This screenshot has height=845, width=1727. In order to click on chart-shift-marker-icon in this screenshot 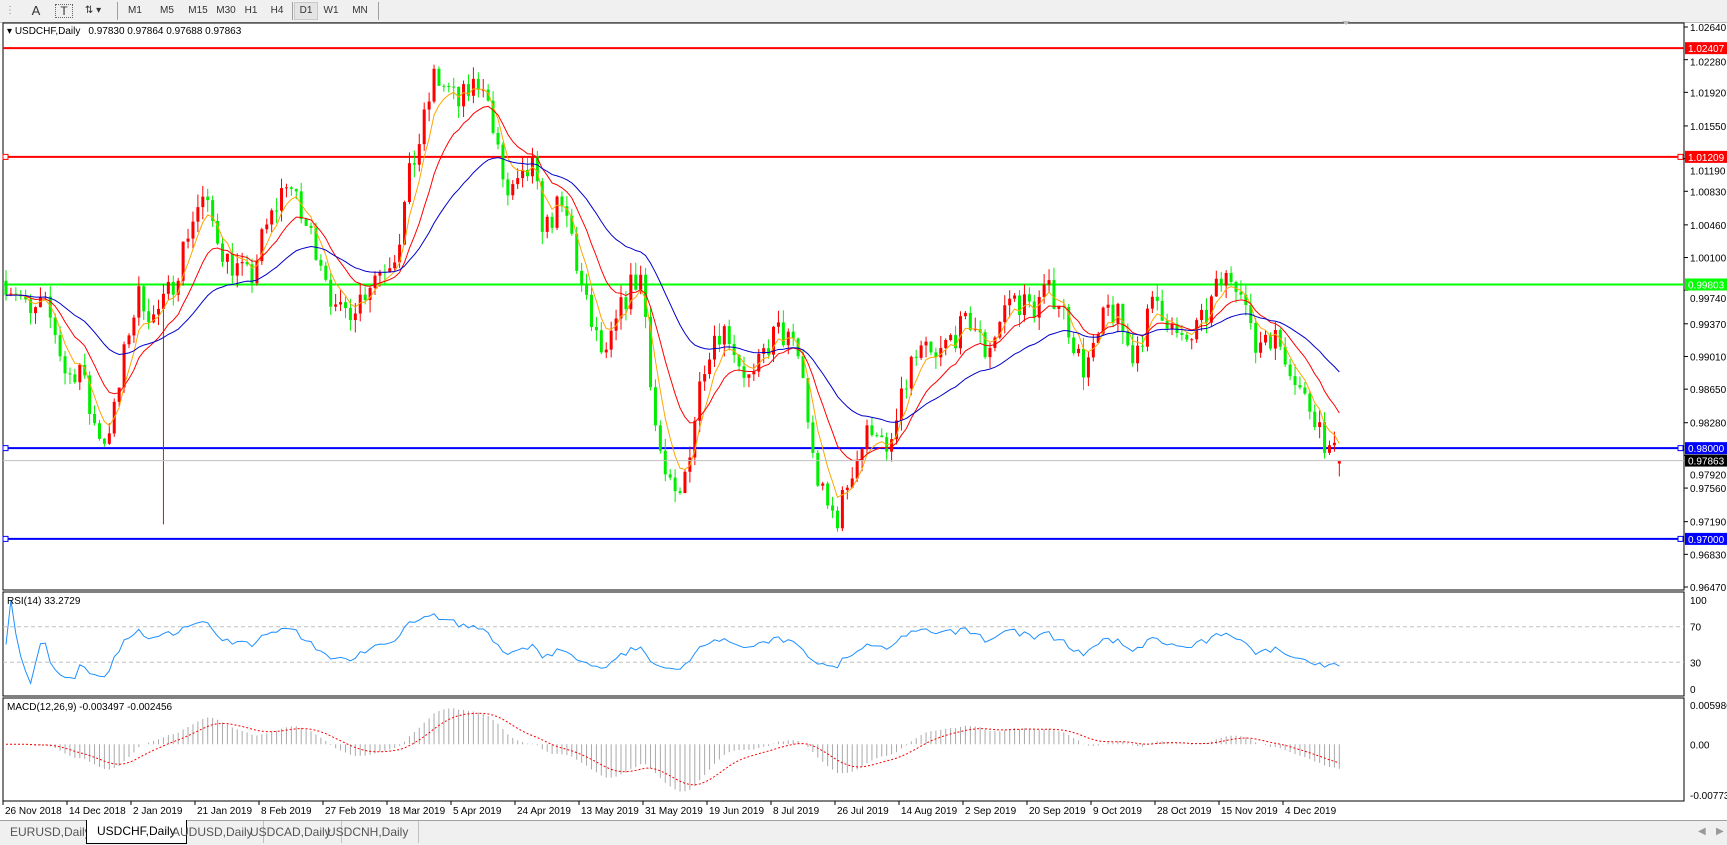, I will do `click(1346, 23)`.